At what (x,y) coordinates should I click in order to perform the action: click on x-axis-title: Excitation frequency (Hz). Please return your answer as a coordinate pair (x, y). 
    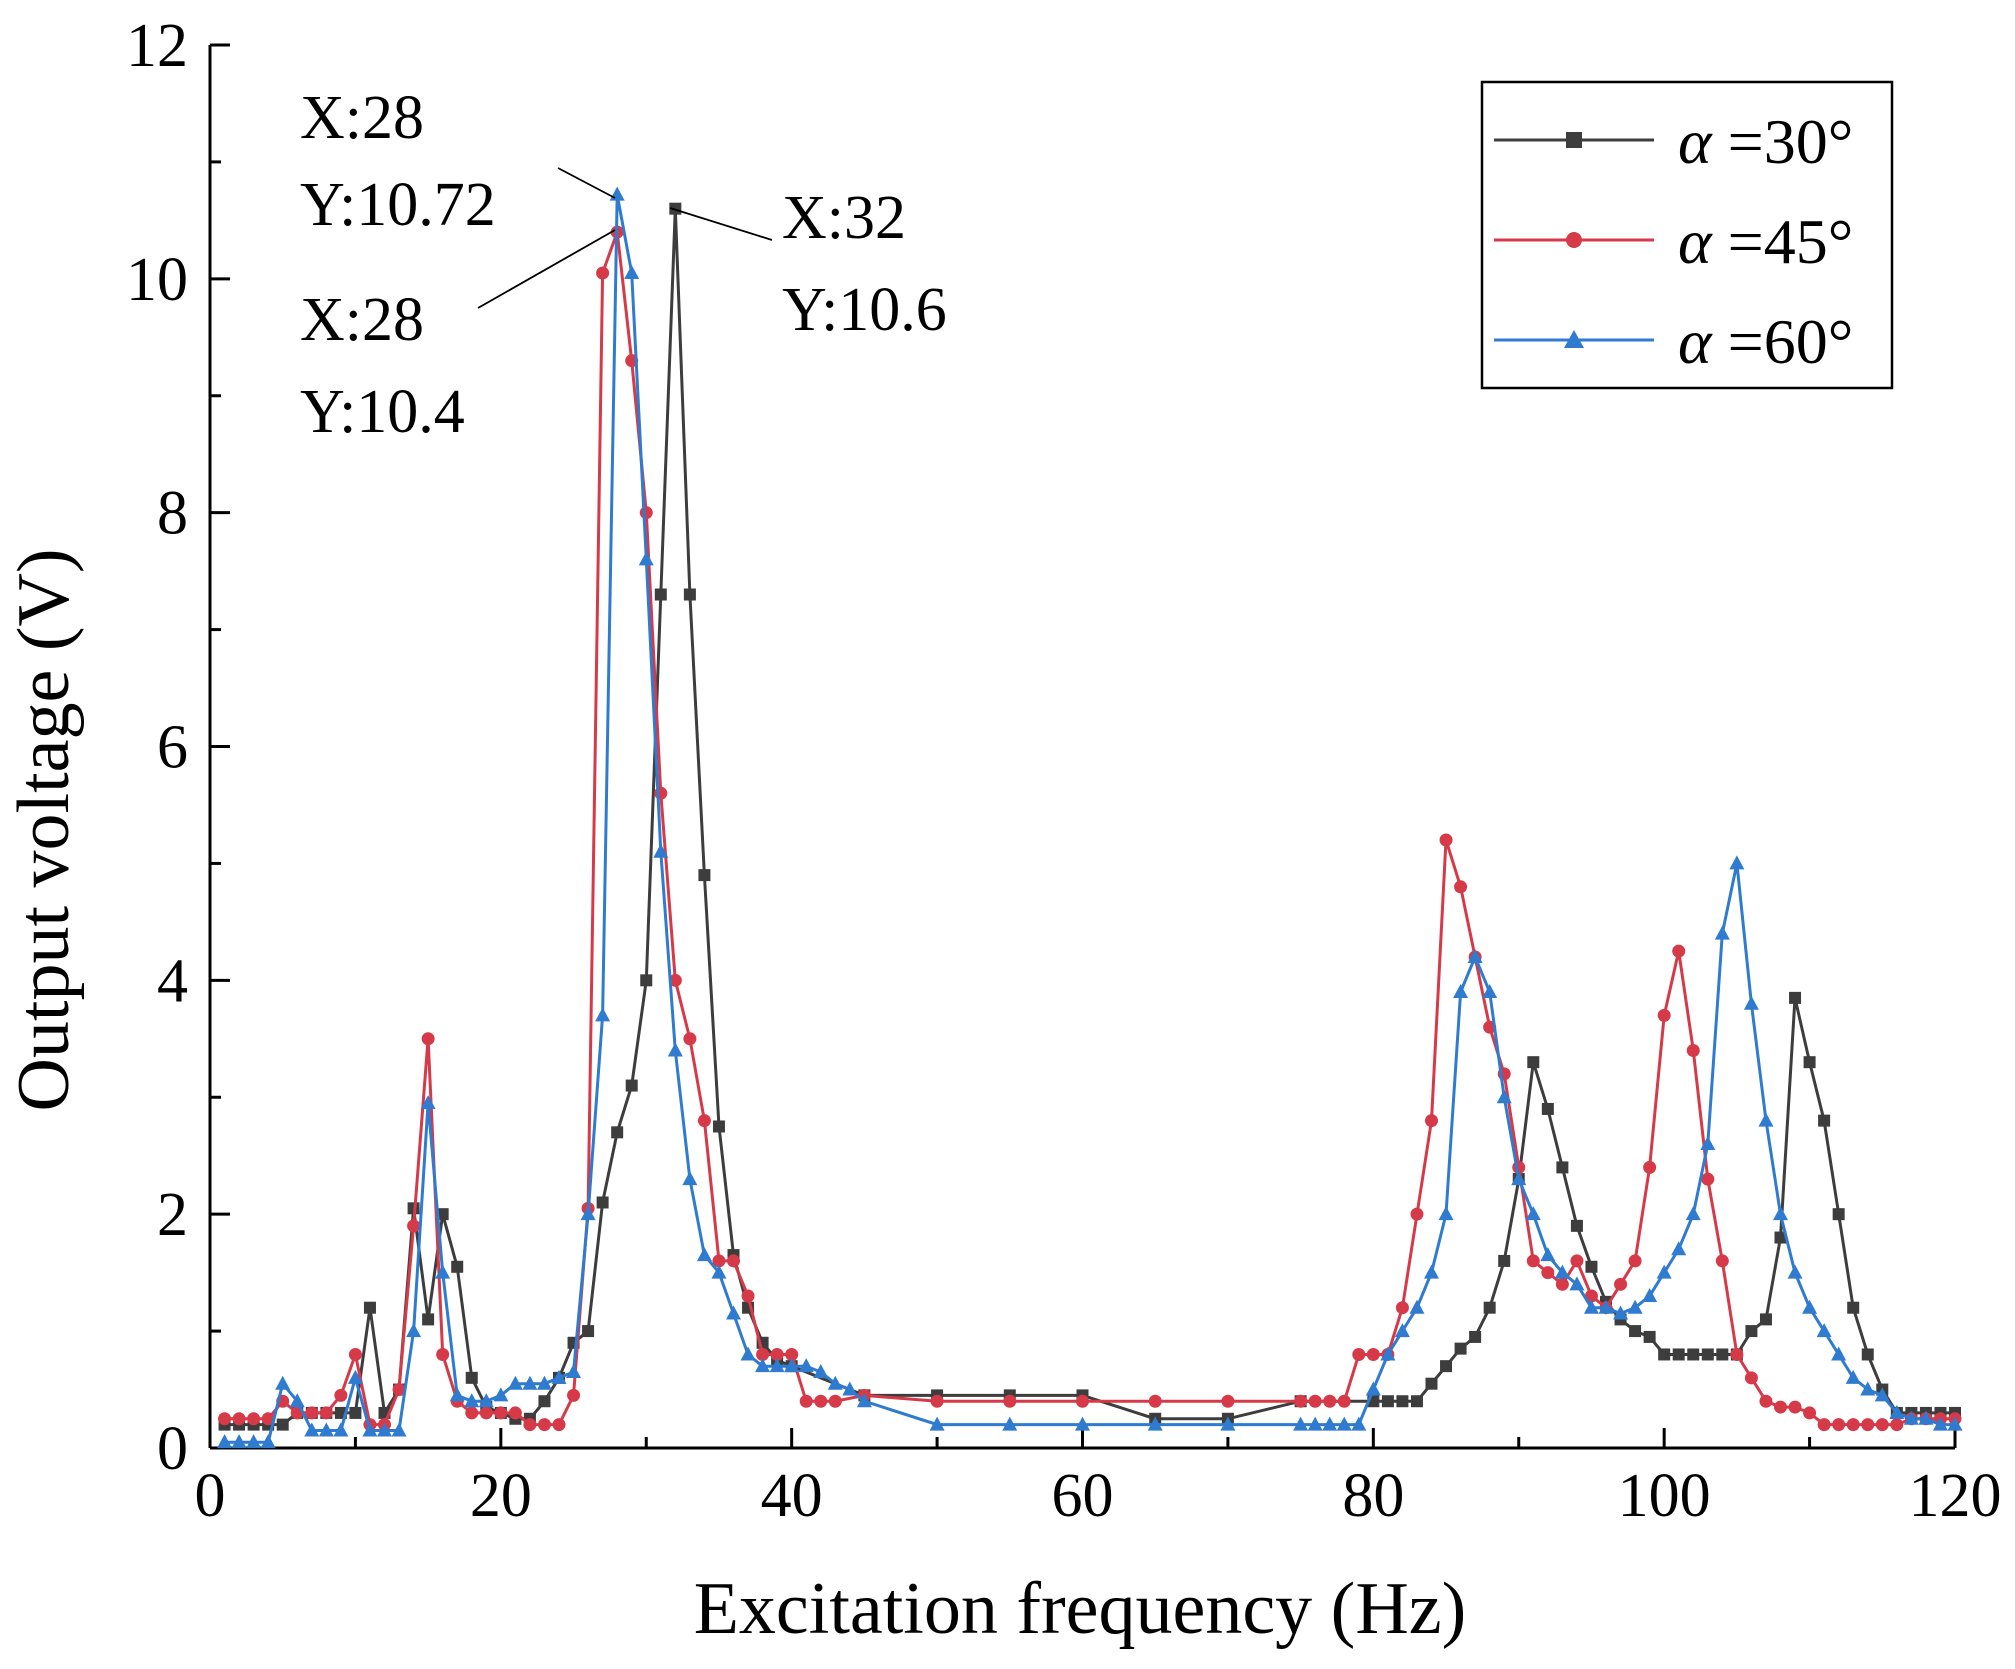
    Looking at the image, I should click on (1080, 1609).